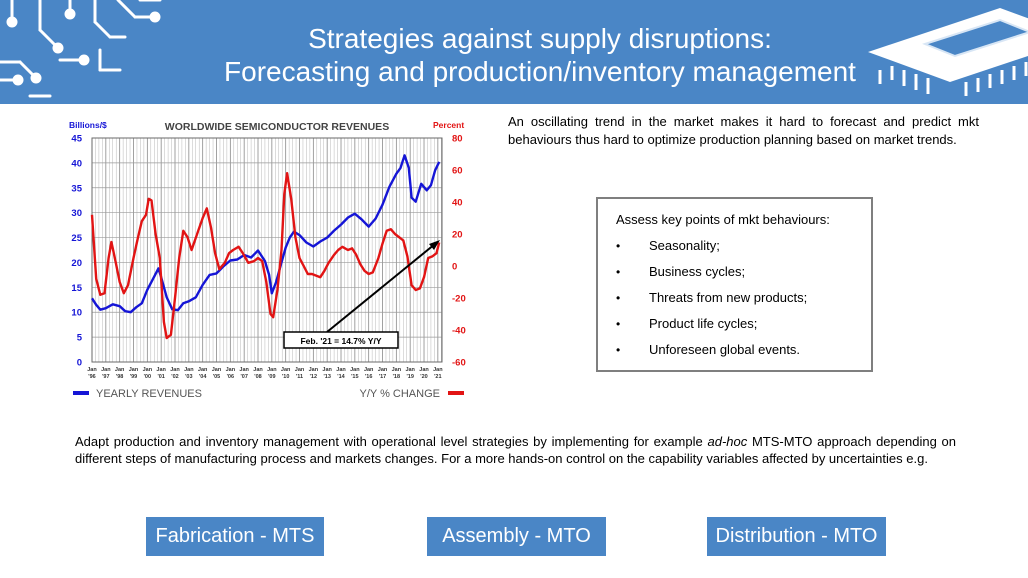 The image size is (1028, 578). Describe the element at coordinates (743, 354) in the screenshot. I see `key-point-global-events: Unforeseen global events.` at that location.